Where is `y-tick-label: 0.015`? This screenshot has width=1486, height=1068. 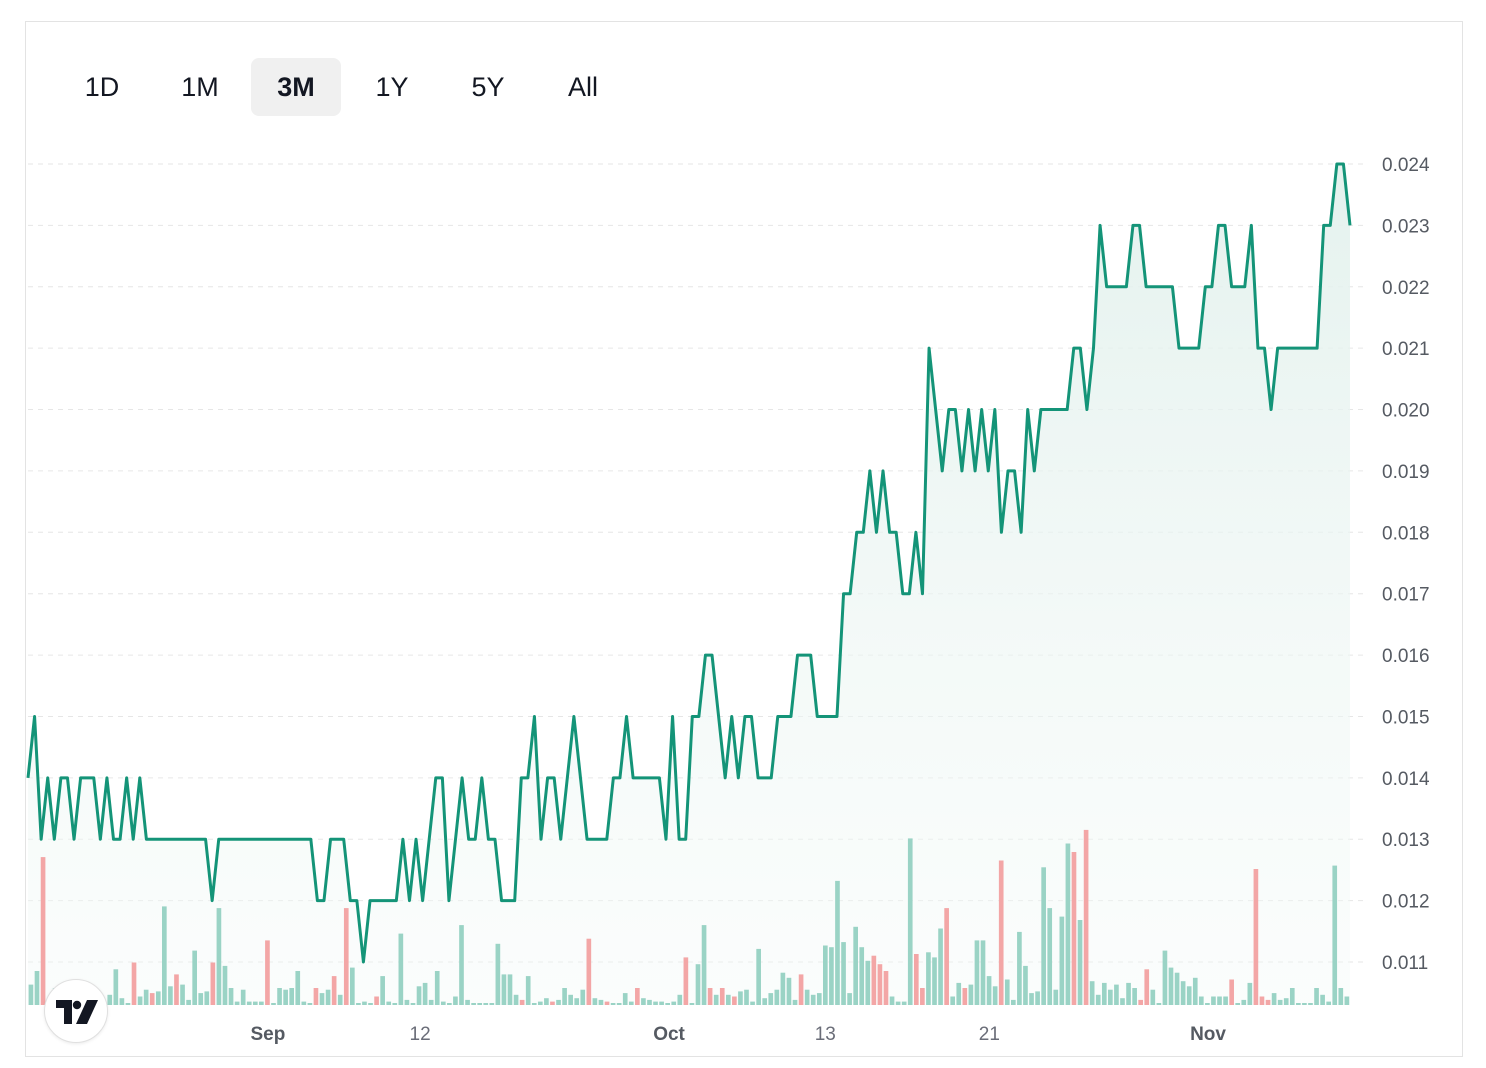 y-tick-label: 0.015 is located at coordinates (1406, 717).